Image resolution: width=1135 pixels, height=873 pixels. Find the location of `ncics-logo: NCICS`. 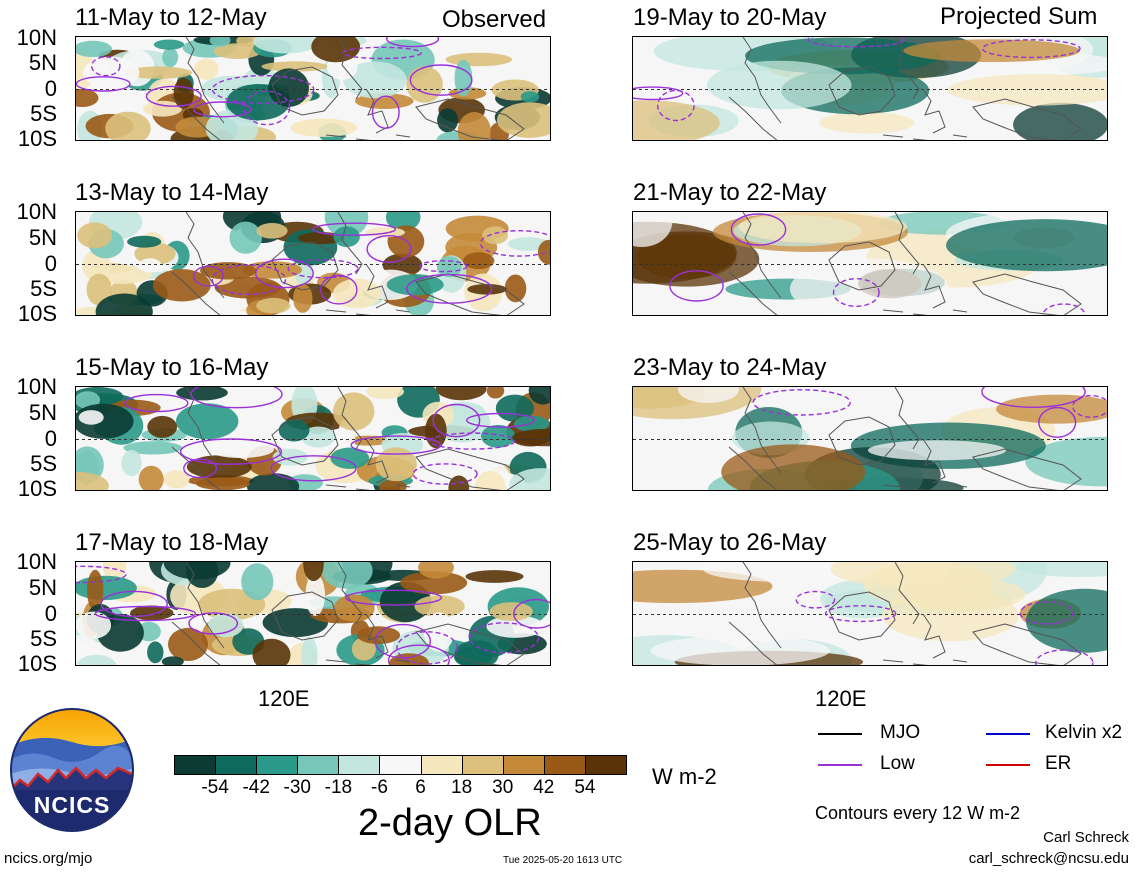

ncics-logo: NCICS is located at coordinates (72, 770).